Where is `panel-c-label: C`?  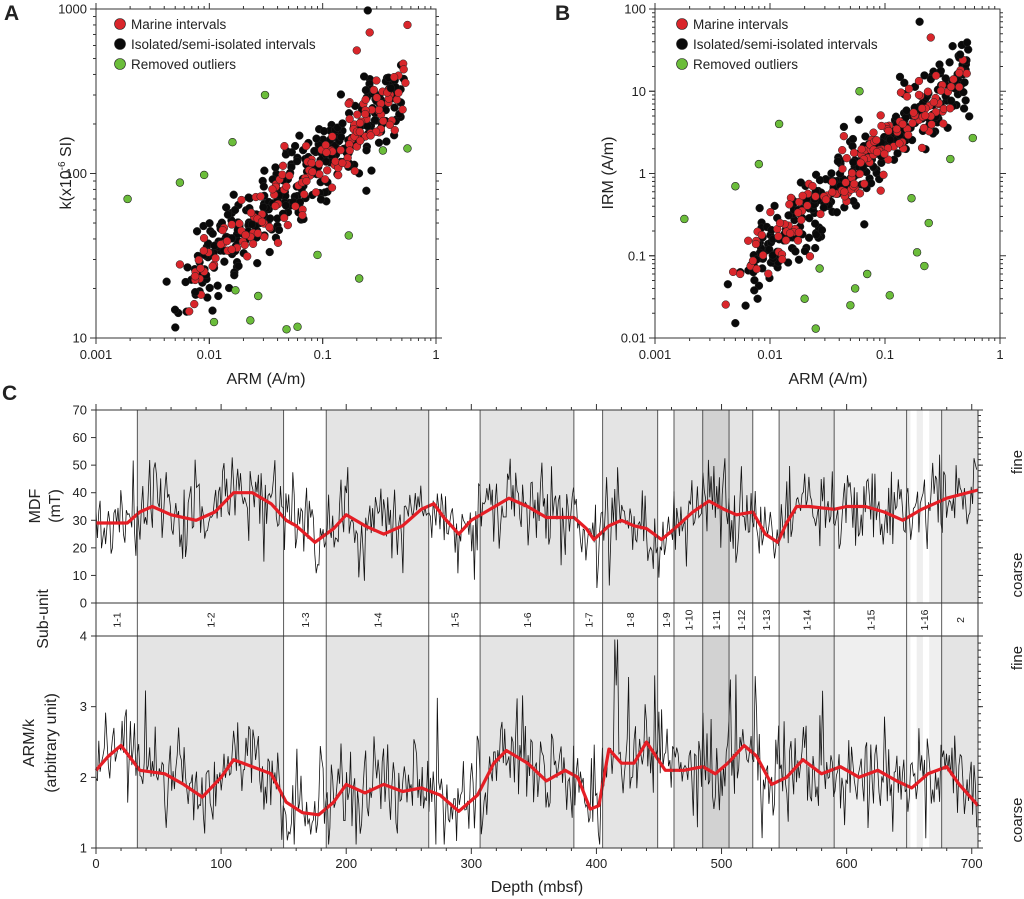 panel-c-label: C is located at coordinates (9, 393).